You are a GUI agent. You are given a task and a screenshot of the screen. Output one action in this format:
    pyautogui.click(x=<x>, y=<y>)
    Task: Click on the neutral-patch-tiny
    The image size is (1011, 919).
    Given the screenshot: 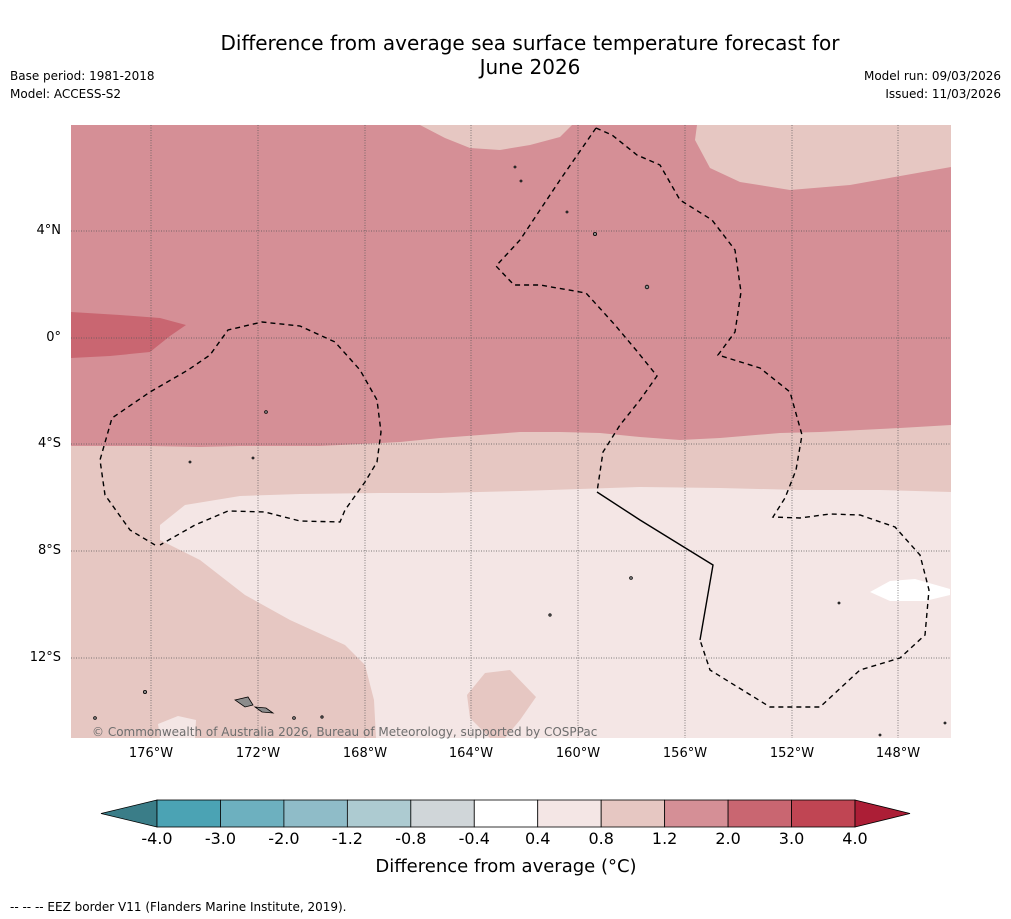 What is the action you would take?
    pyautogui.click(x=668, y=723)
    